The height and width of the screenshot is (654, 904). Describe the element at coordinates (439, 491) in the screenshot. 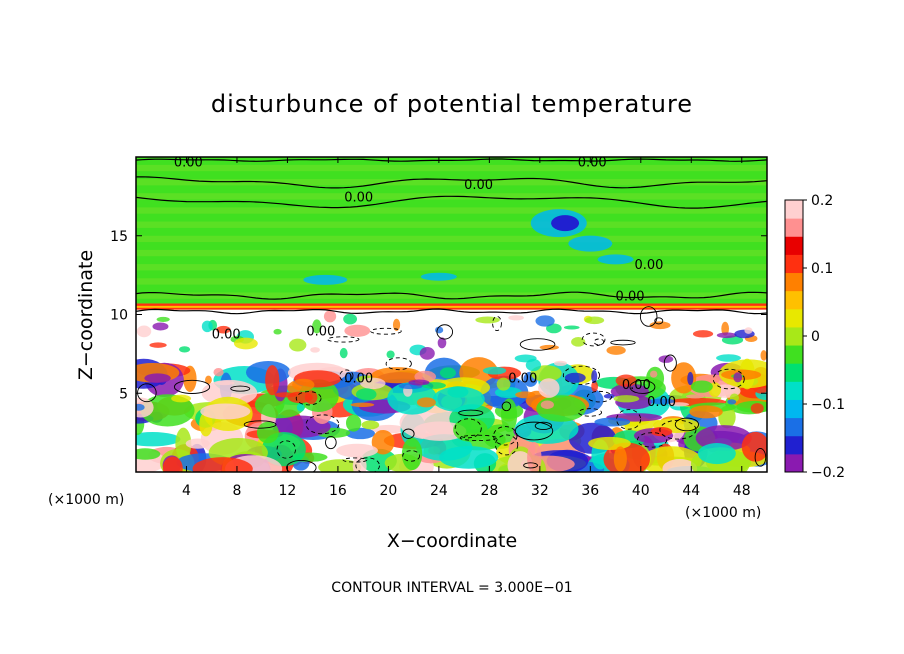

I see `x-tick-label: 24` at that location.